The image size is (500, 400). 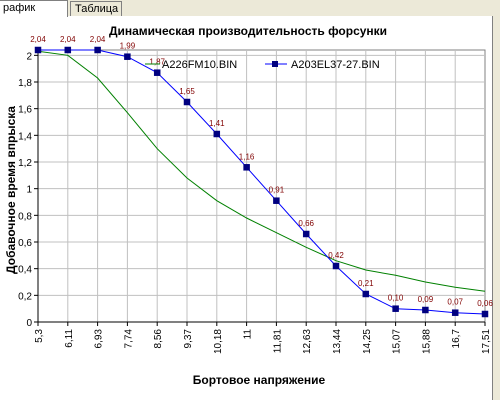 What do you see at coordinates (277, 190) in the screenshot?
I see `data-label: 0,91` at bounding box center [277, 190].